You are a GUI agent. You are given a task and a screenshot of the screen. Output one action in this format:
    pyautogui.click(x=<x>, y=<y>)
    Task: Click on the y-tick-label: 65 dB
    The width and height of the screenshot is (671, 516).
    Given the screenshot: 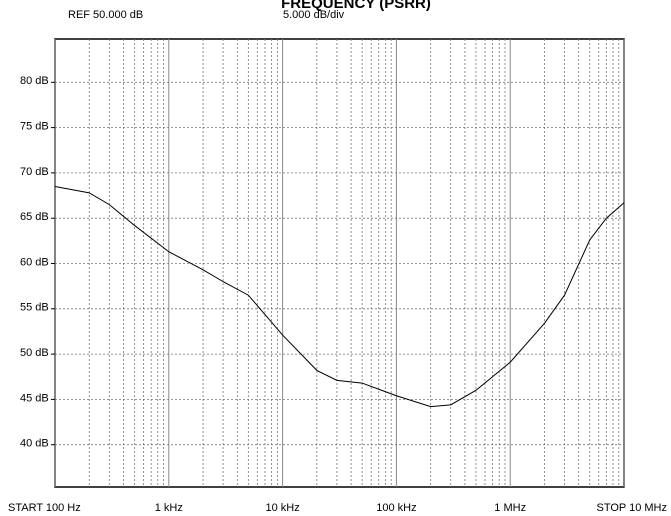 What is the action you would take?
    pyautogui.click(x=34, y=217)
    